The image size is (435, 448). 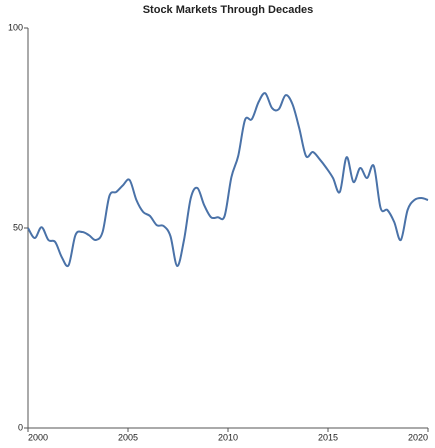 I want to click on y-tick-label: 100, so click(x=15, y=27).